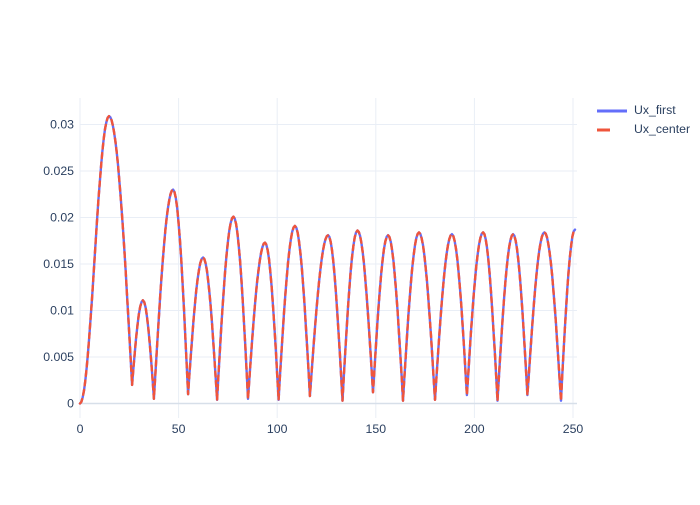  I want to click on legend-item-ux_center: Ux_center, so click(643, 129).